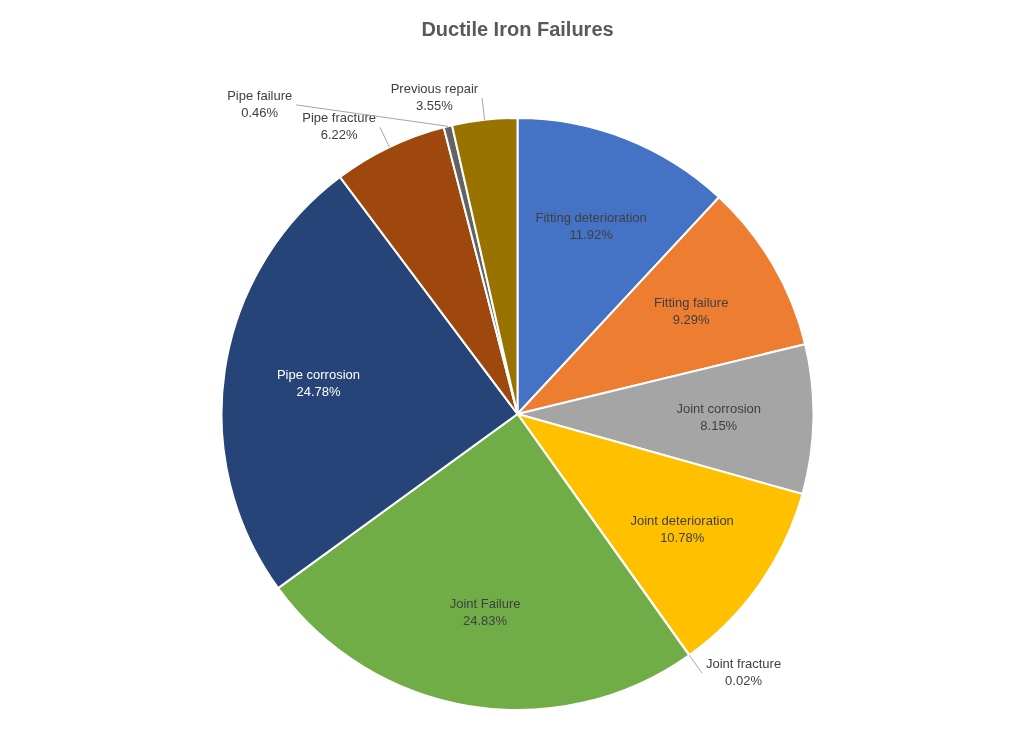 This screenshot has width=1035, height=756. Describe the element at coordinates (517, 28) in the screenshot. I see `chart-title: Ductile Iron Failures` at that location.